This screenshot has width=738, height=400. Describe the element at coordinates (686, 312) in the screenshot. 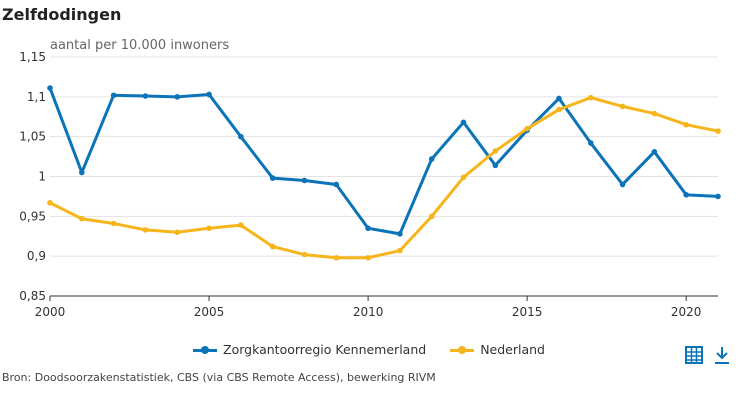

I see `x-tick-label: 2020` at that location.